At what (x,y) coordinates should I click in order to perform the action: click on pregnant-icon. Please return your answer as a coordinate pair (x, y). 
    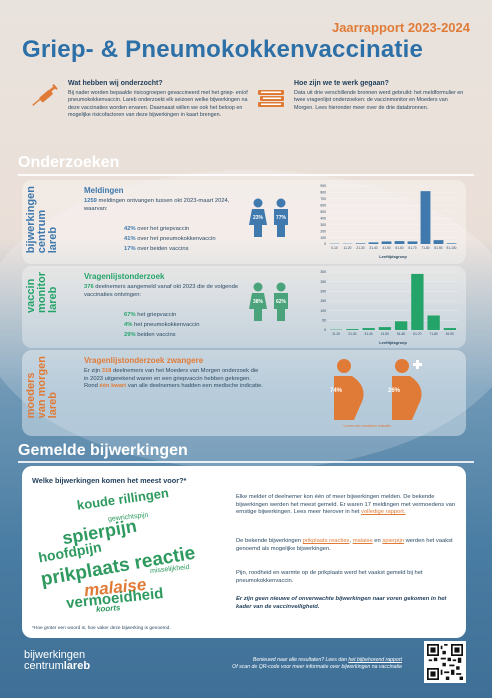
    Looking at the image, I should click on (349, 389).